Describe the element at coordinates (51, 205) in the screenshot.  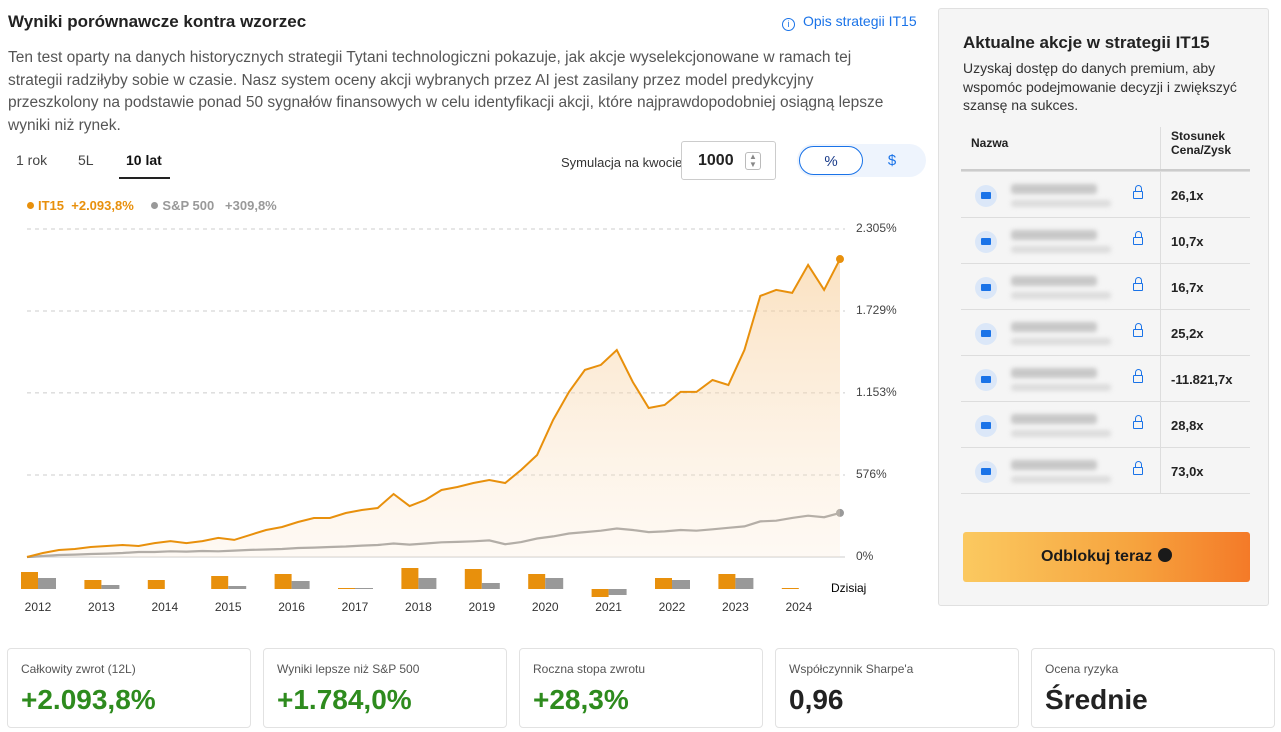
I see `legend-name: IT15` at that location.